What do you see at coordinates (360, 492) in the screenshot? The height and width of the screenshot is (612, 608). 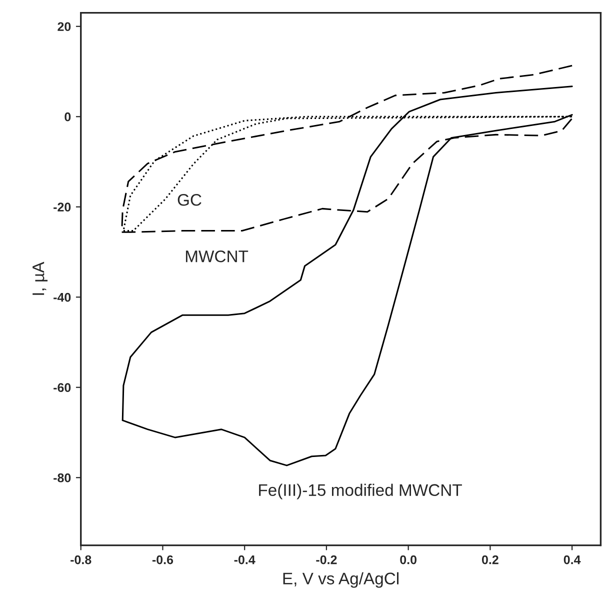 I see `annotation: Fe(III)-15 modified MWCNT` at bounding box center [360, 492].